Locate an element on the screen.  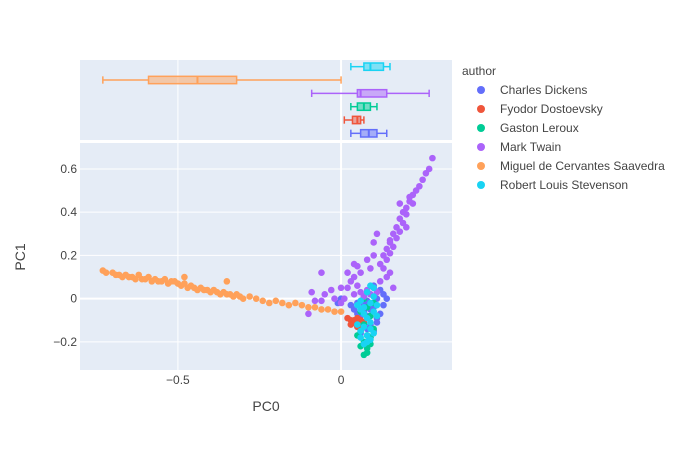
box-iqr is located at coordinates (372, 93).